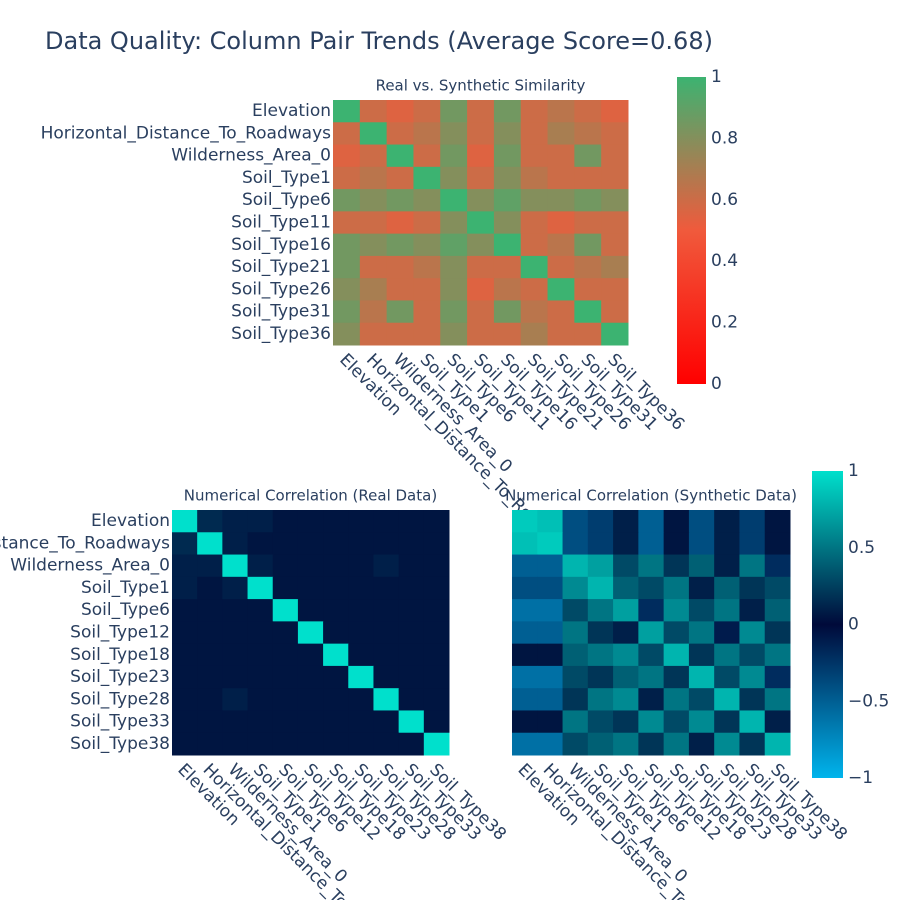  What do you see at coordinates (120, 655) in the screenshot?
I see `y-tick-label: Soil_Type18` at bounding box center [120, 655].